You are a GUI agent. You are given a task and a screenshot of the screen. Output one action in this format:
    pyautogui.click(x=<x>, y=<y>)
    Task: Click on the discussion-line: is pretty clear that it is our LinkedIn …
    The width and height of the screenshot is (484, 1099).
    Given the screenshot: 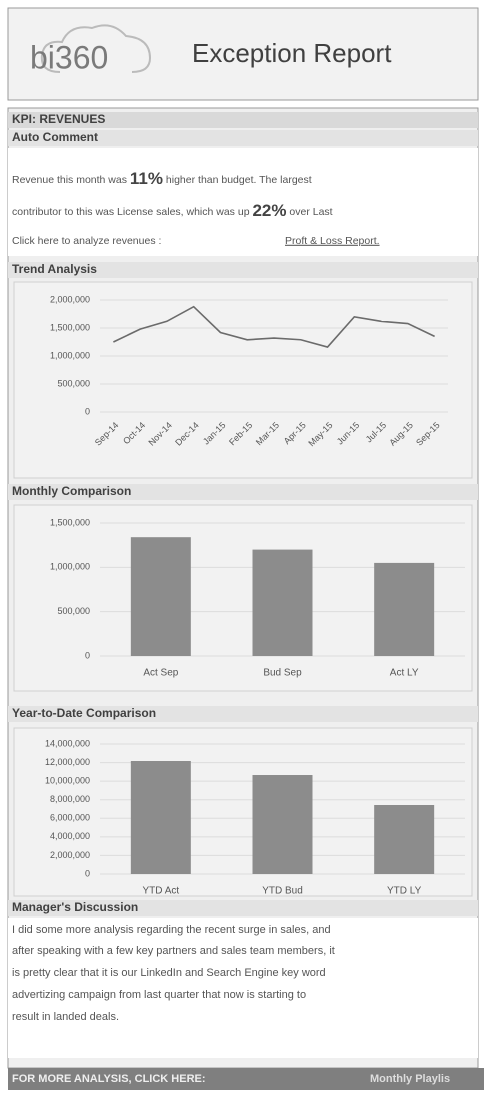 What is the action you would take?
    pyautogui.click(x=169, y=973)
    